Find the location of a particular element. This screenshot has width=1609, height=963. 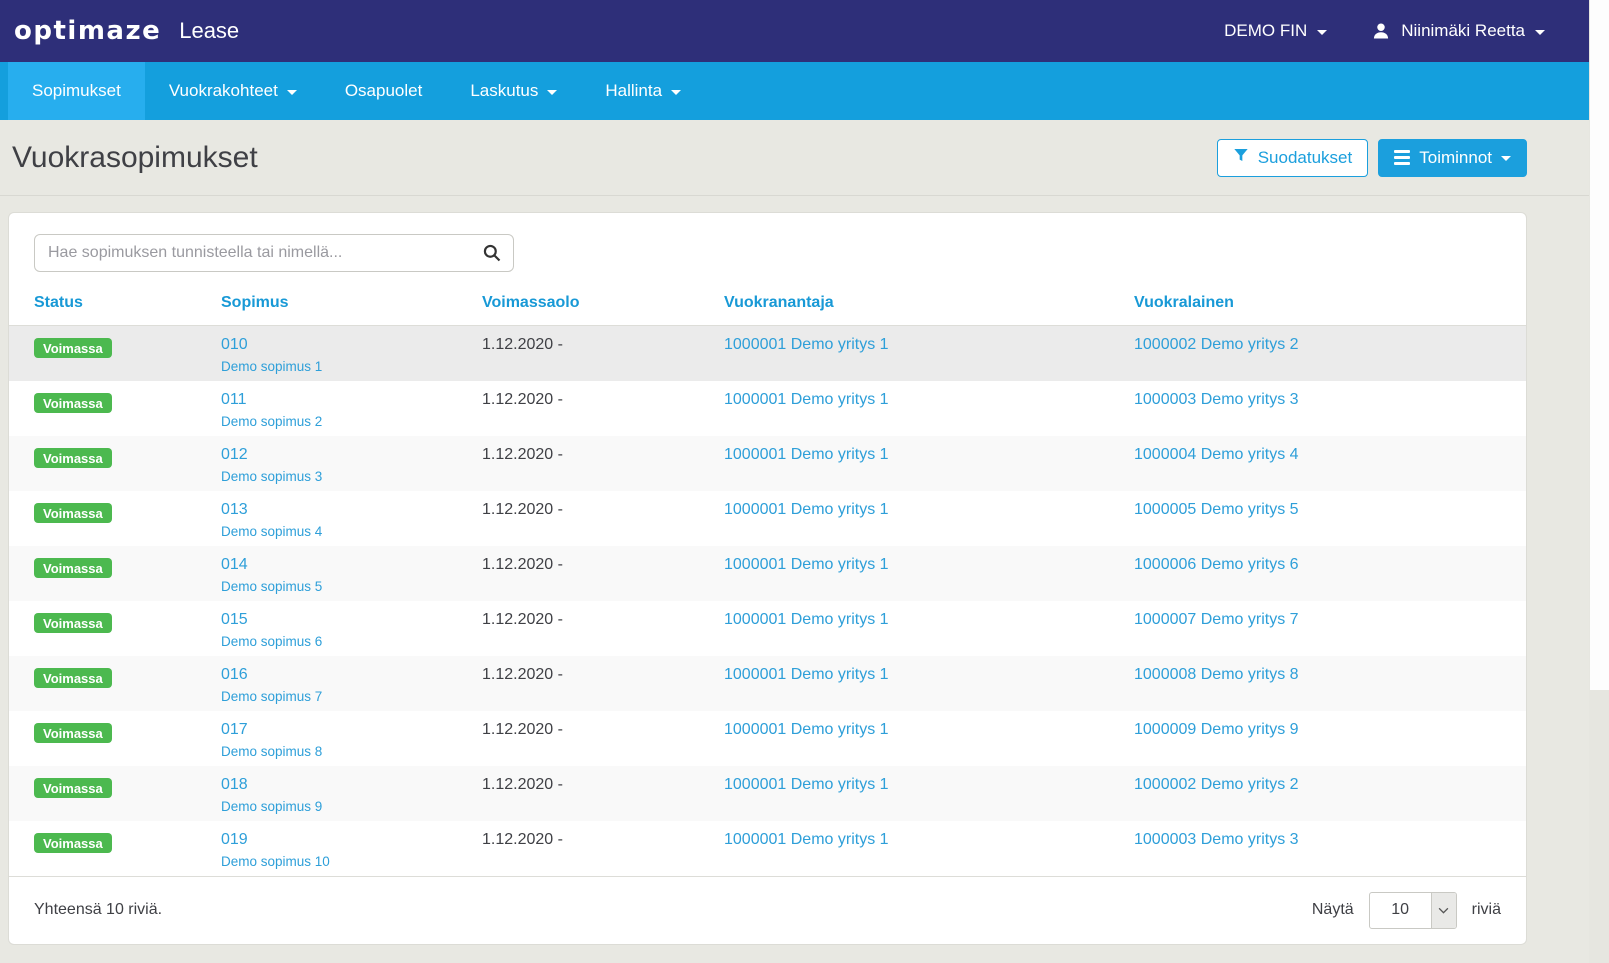

contract-id-link: 016 is located at coordinates (234, 674).